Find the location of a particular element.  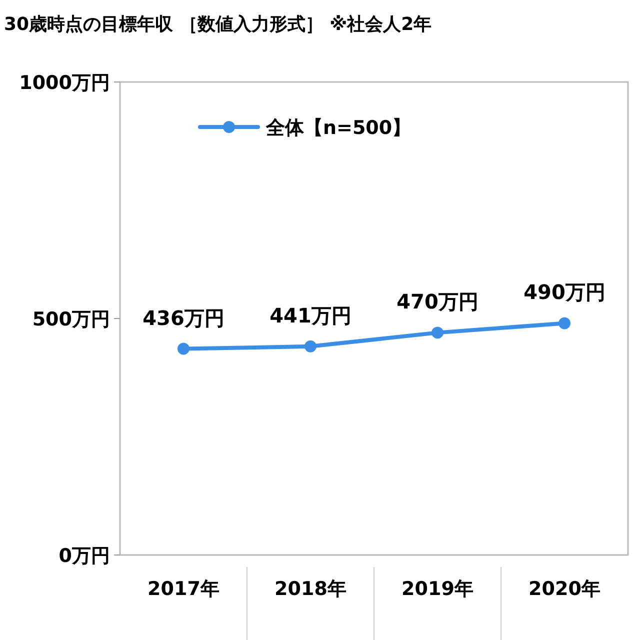

x-tick-label: 2019年 is located at coordinates (438, 589).